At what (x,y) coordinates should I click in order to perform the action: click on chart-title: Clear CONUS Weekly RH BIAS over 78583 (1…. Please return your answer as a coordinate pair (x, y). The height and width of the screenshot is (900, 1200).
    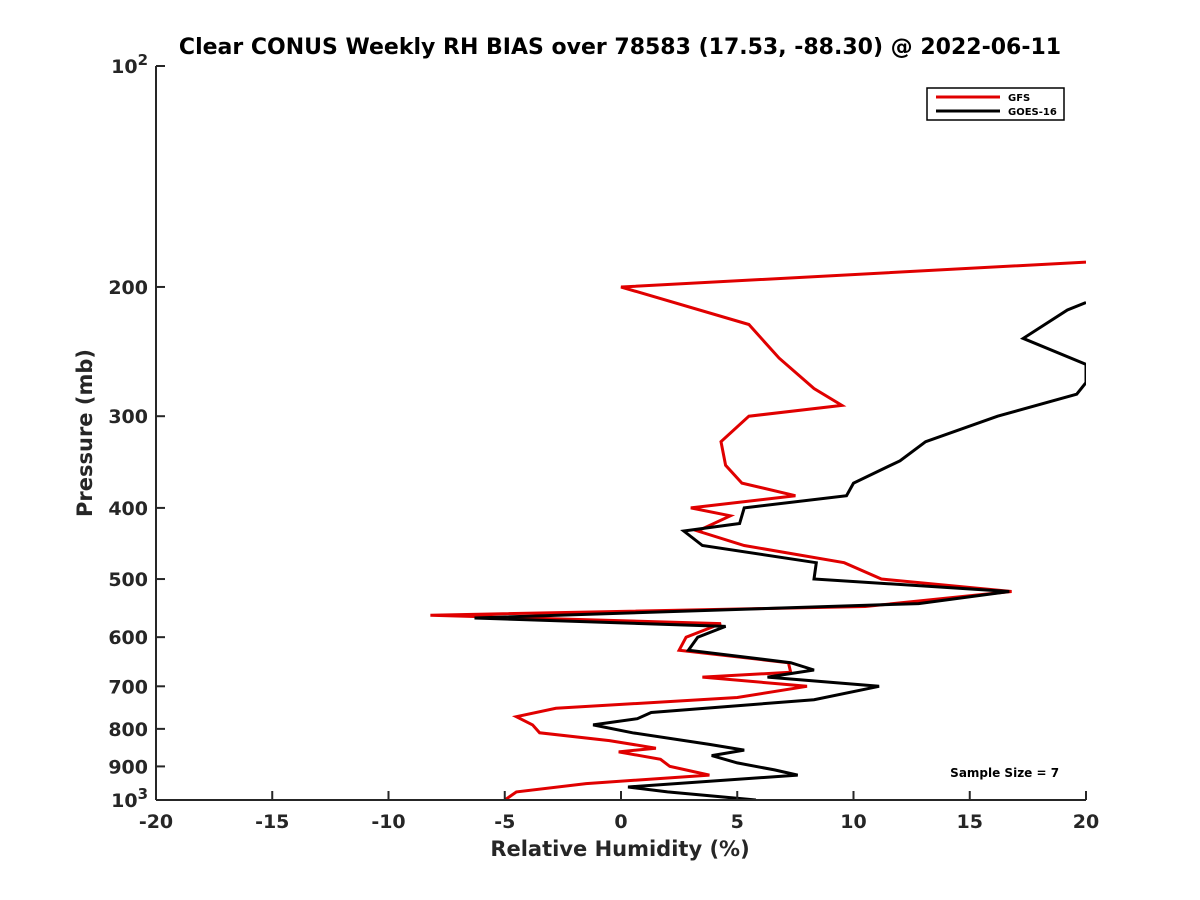
    Looking at the image, I should click on (620, 47).